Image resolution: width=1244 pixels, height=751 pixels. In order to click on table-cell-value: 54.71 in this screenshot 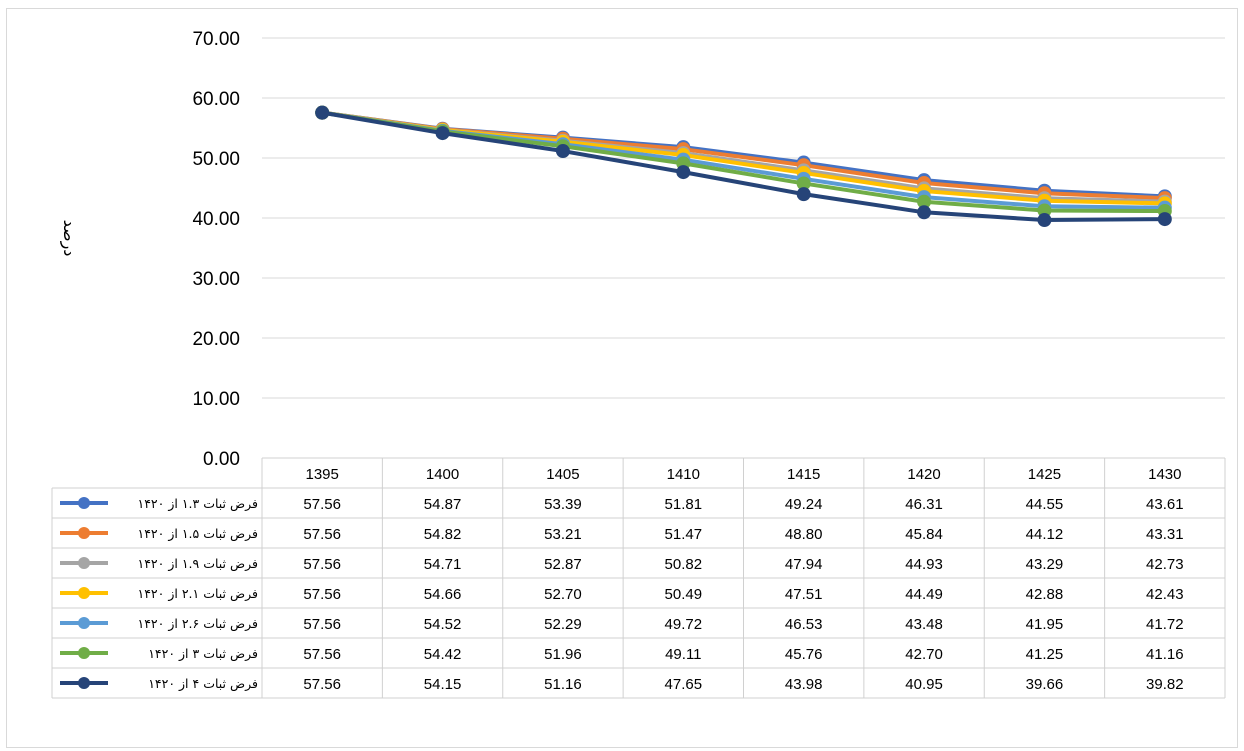, I will do `click(443, 564)`.